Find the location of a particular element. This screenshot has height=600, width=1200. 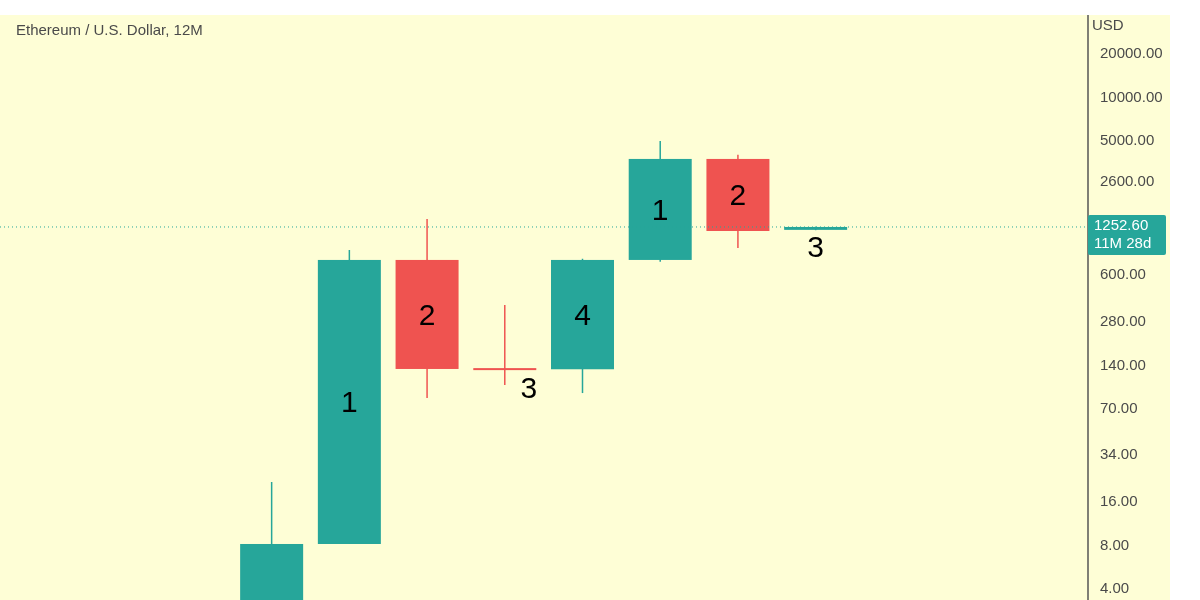

ref-line-label: 1252.60 11M 28d is located at coordinates (1123, 233).